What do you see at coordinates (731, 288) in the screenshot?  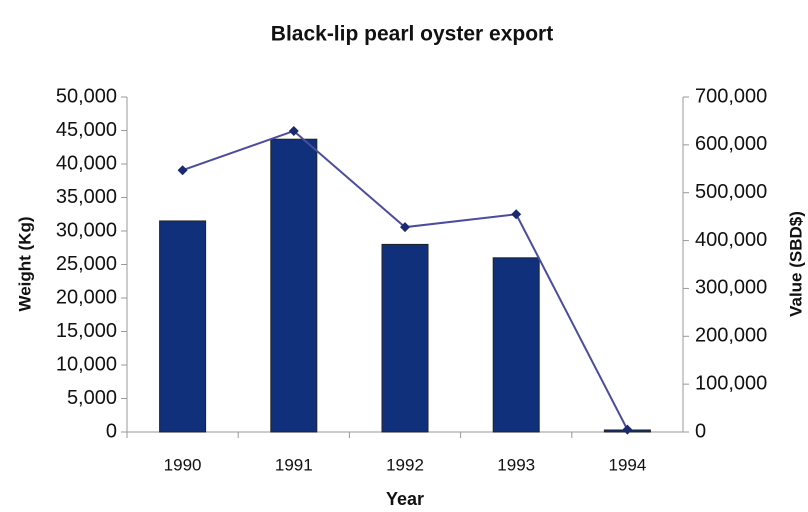 I see `y2-tick-label: 300,000` at bounding box center [731, 288].